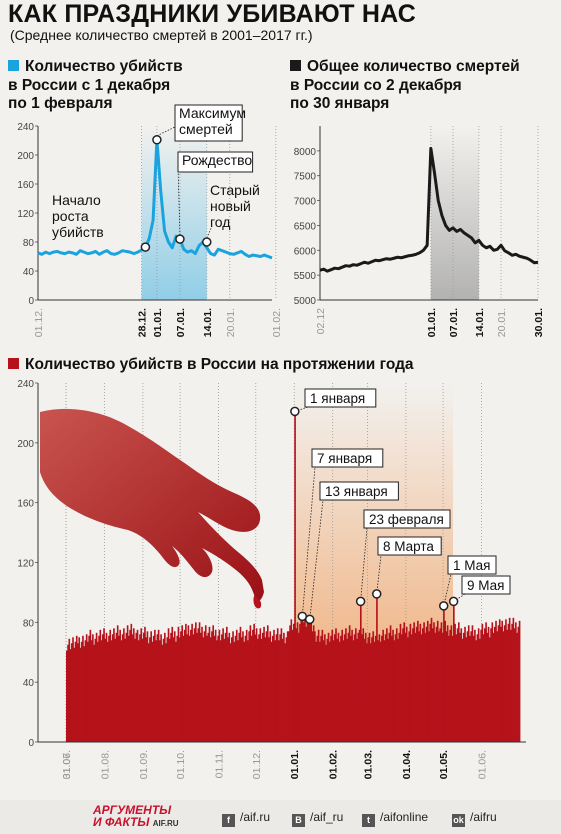 This screenshot has height=834, width=561. Describe the element at coordinates (305, 202) in the screenshot. I see `chart2-y-tick-label: 7000` at that location.